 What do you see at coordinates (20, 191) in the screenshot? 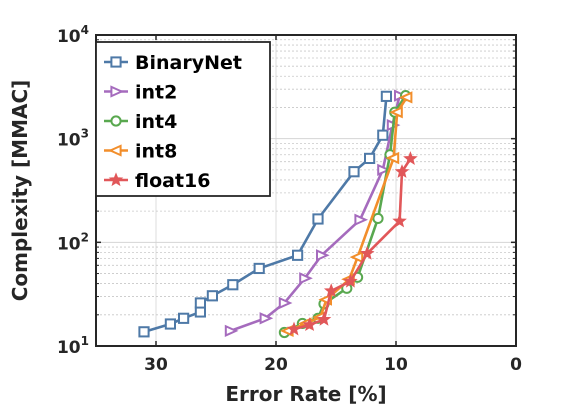
I see `y-axis-label: Complexity [MMAC]` at bounding box center [20, 191].